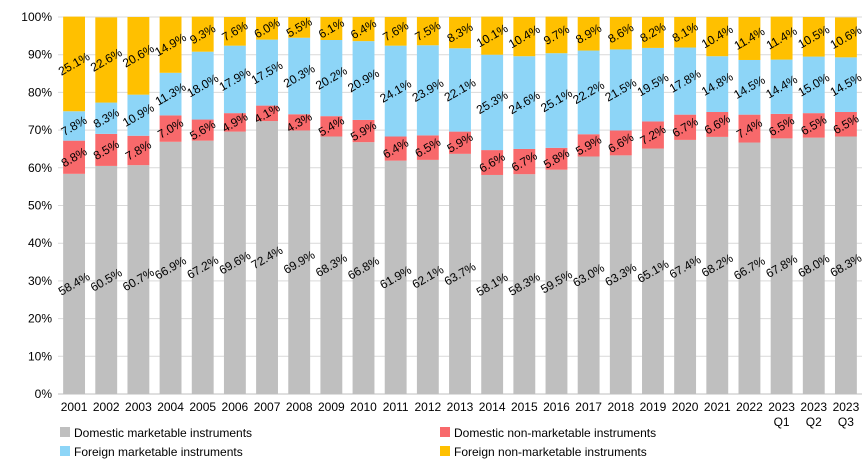 This screenshot has height=464, width=865. I want to click on y-tick-label: 20%, so click(40, 319).